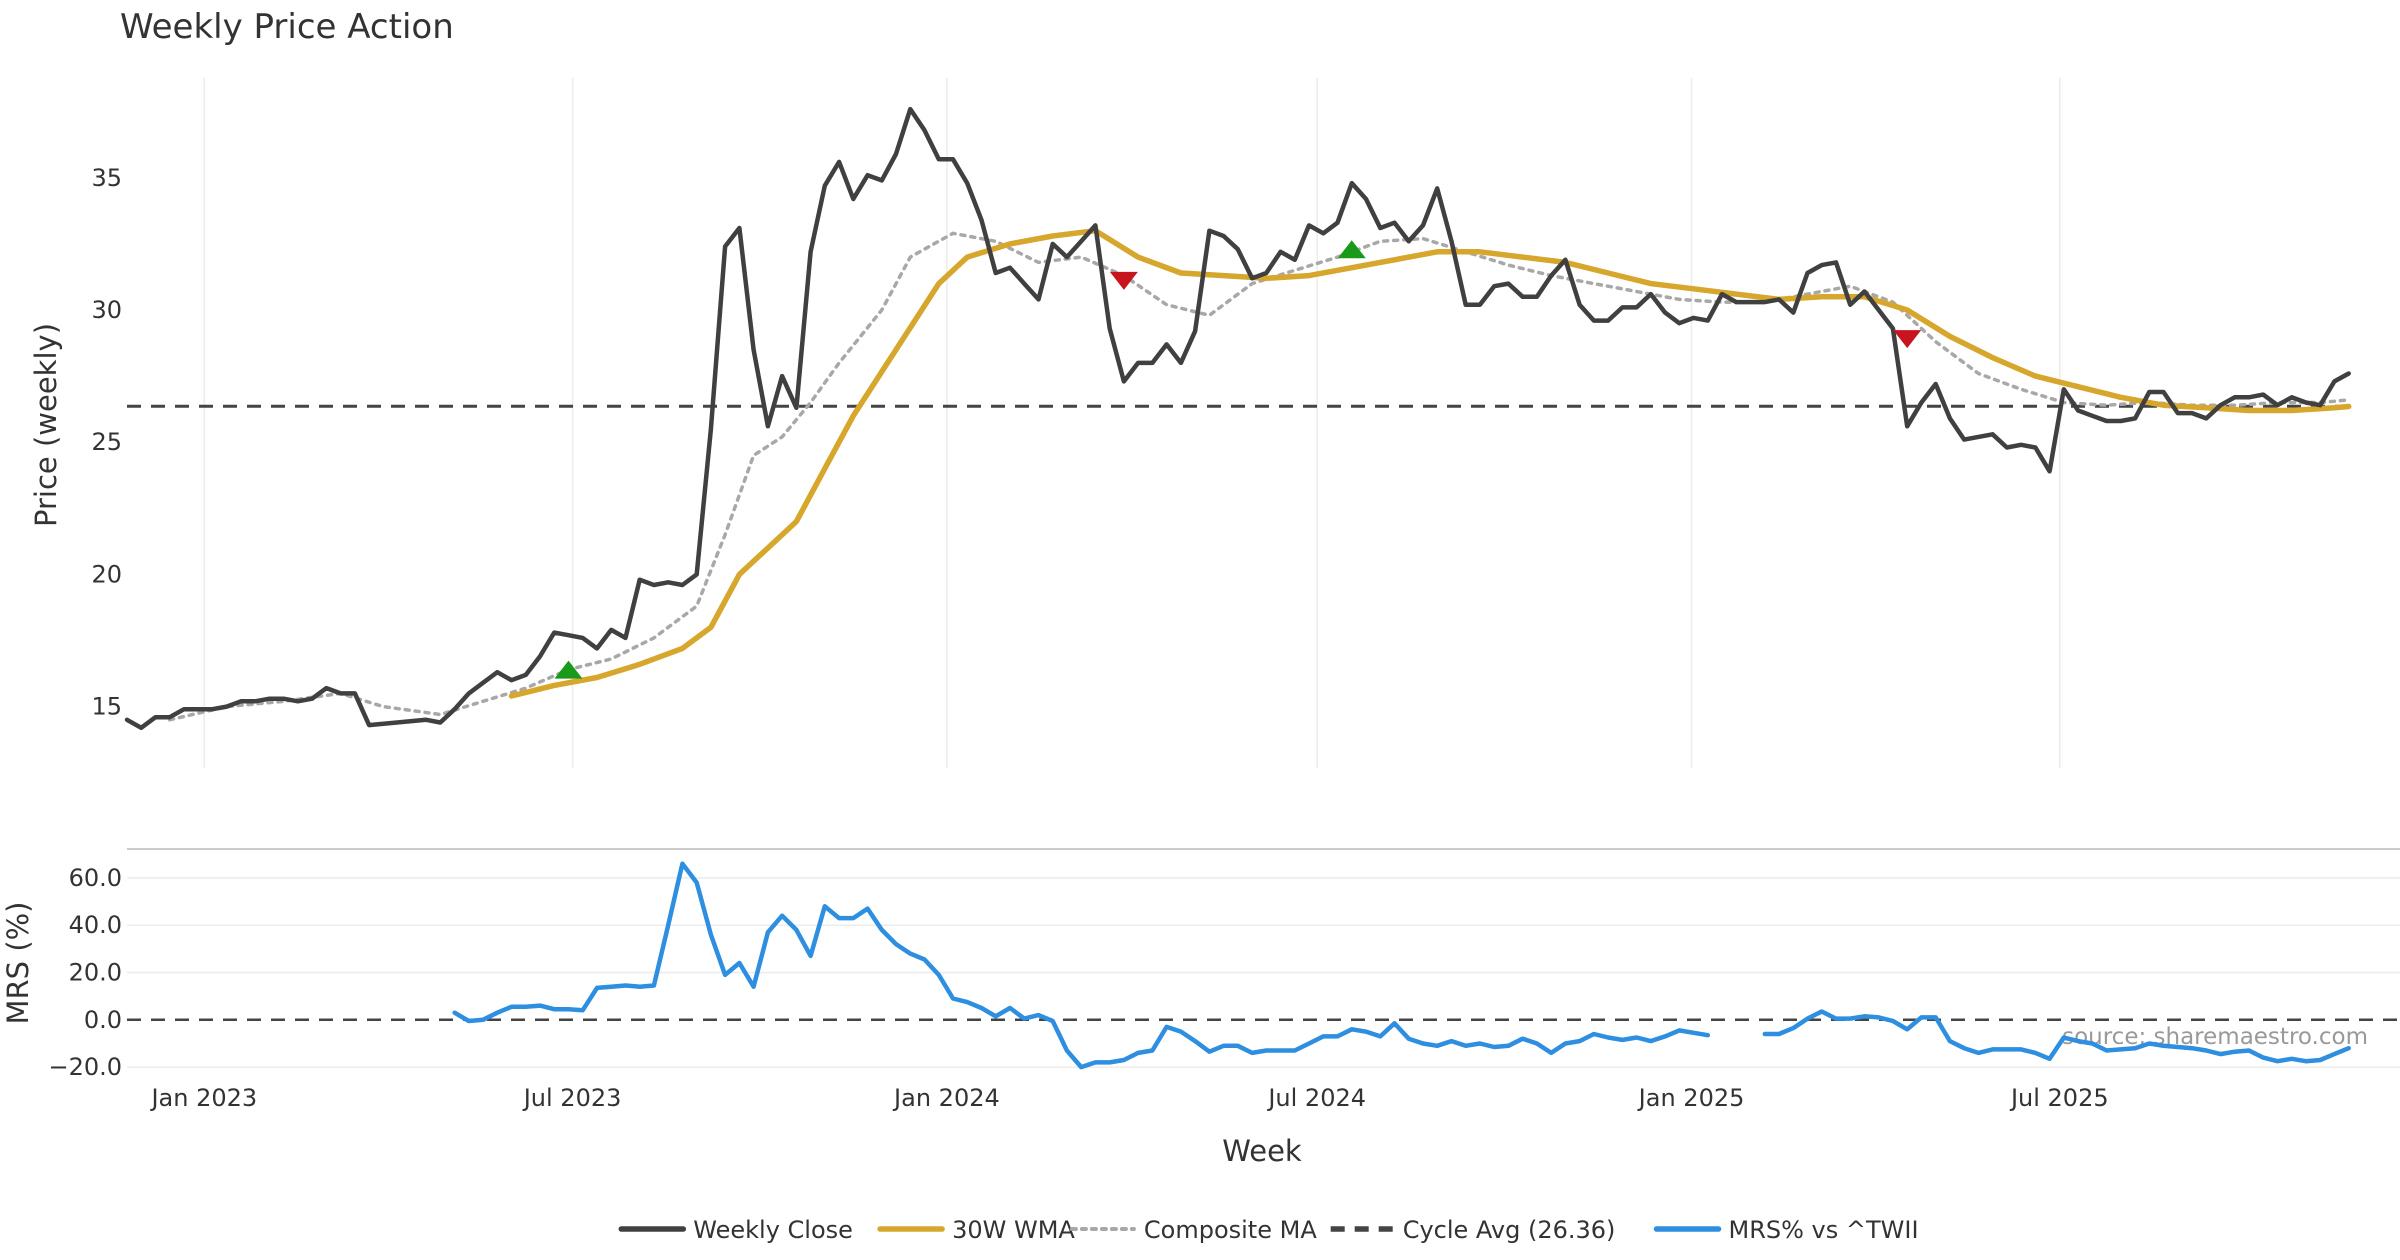 Image resolution: width=2400 pixels, height=1260 pixels. Describe the element at coordinates (95, 925) in the screenshot. I see `mrs-y-tick-label: 40.0` at that location.